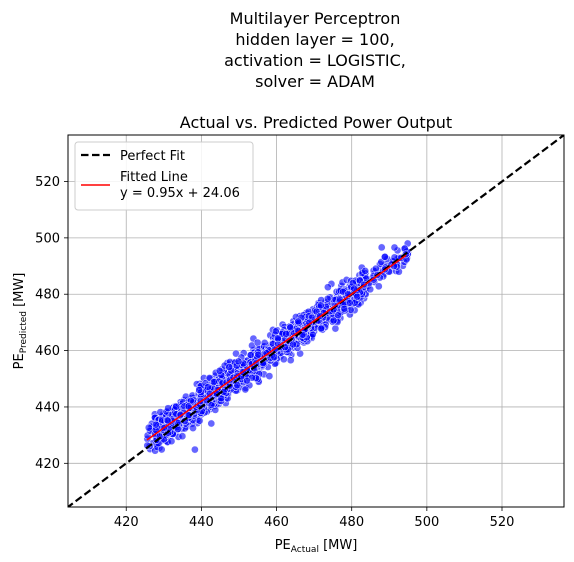 This screenshot has width=574, height=562. What do you see at coordinates (154, 177) in the screenshot?
I see `legend-fitted-line-label-1: Fitted Line` at bounding box center [154, 177].